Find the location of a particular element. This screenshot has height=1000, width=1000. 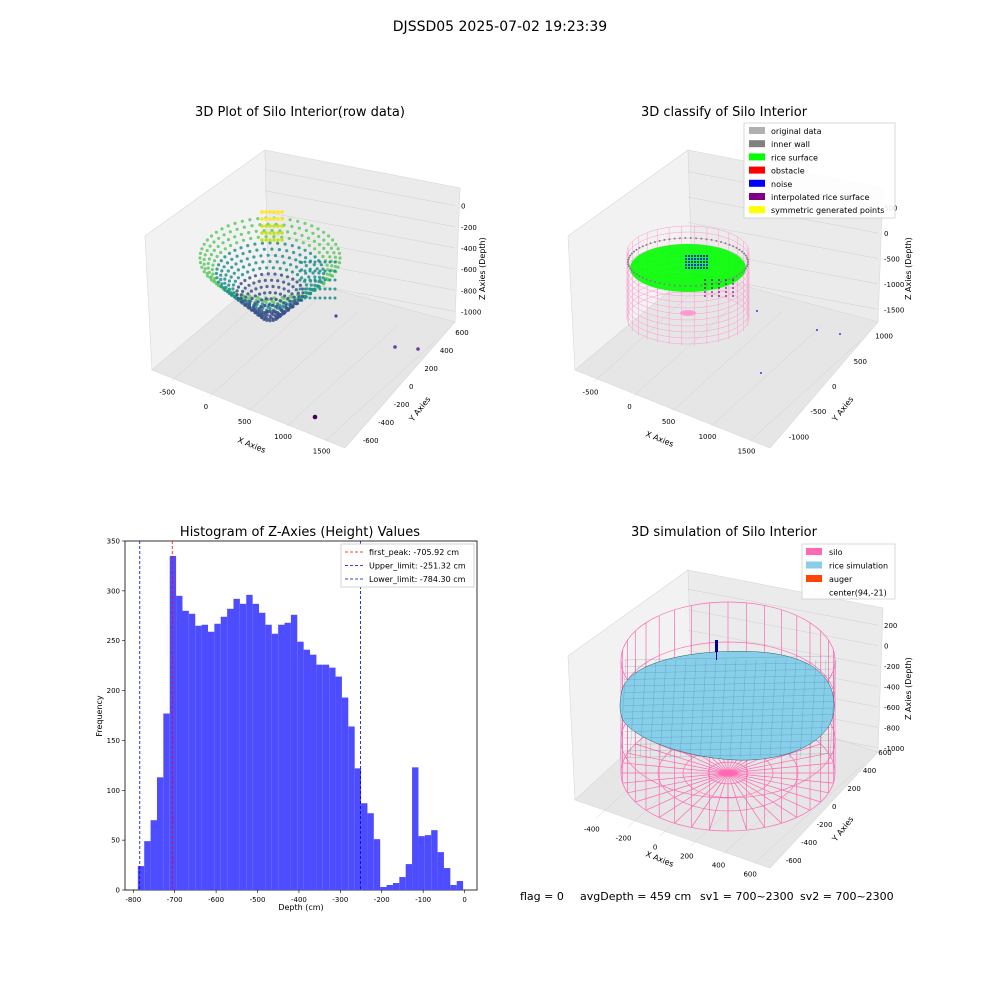

z-tick-label: -400 is located at coordinates (469, 249).